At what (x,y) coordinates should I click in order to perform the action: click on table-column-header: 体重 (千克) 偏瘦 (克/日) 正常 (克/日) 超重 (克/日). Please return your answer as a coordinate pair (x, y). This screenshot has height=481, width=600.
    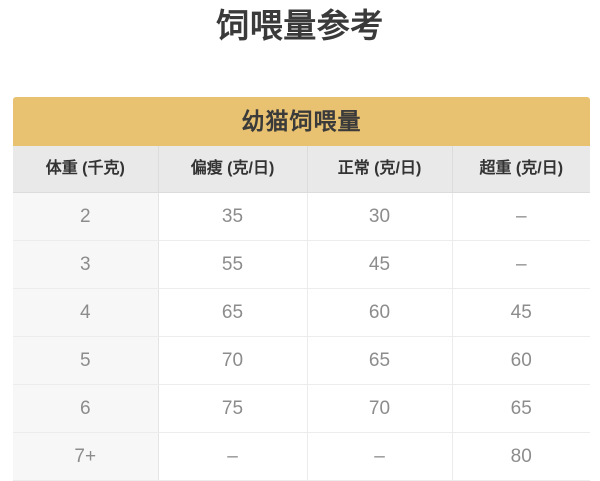
    Looking at the image, I should click on (301, 169).